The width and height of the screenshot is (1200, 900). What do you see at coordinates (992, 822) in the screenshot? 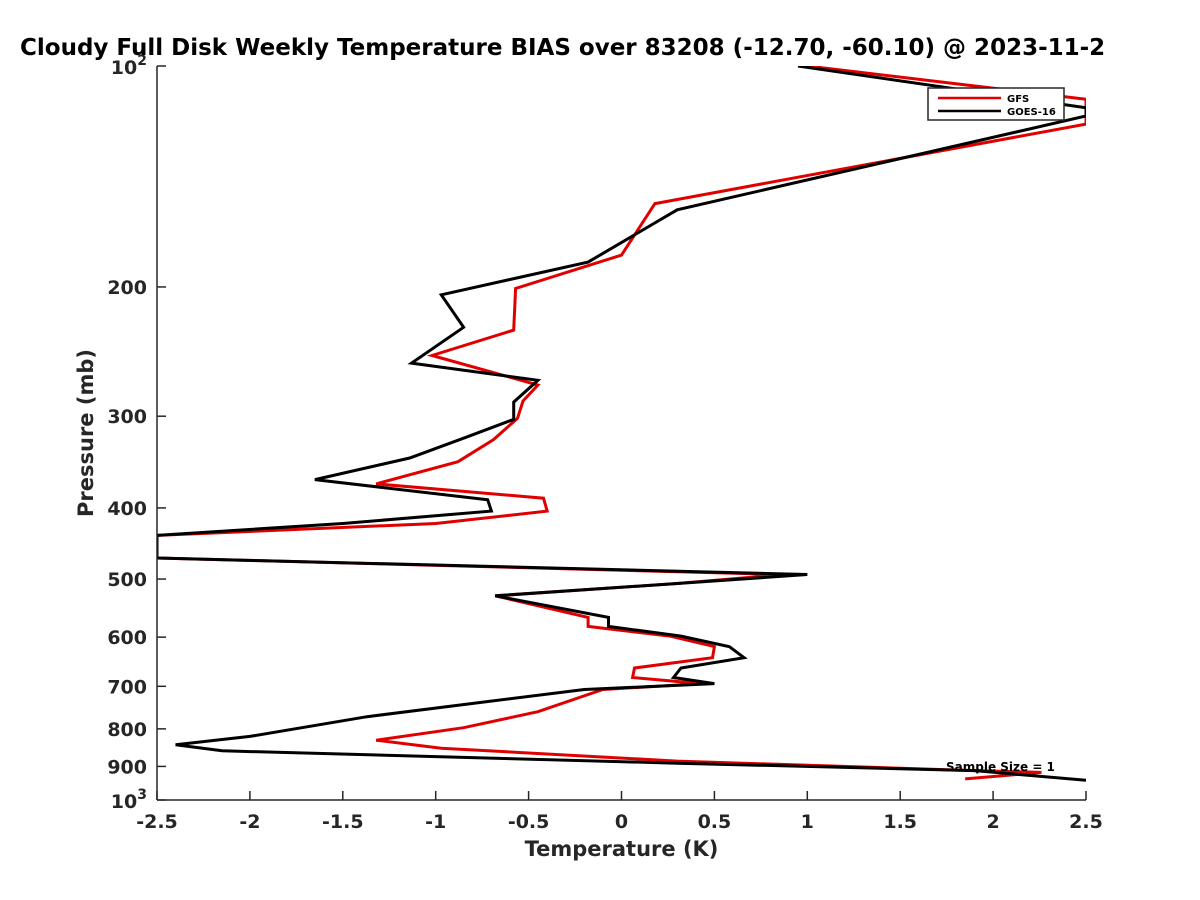
I see `x-tick-label: 2` at bounding box center [992, 822].